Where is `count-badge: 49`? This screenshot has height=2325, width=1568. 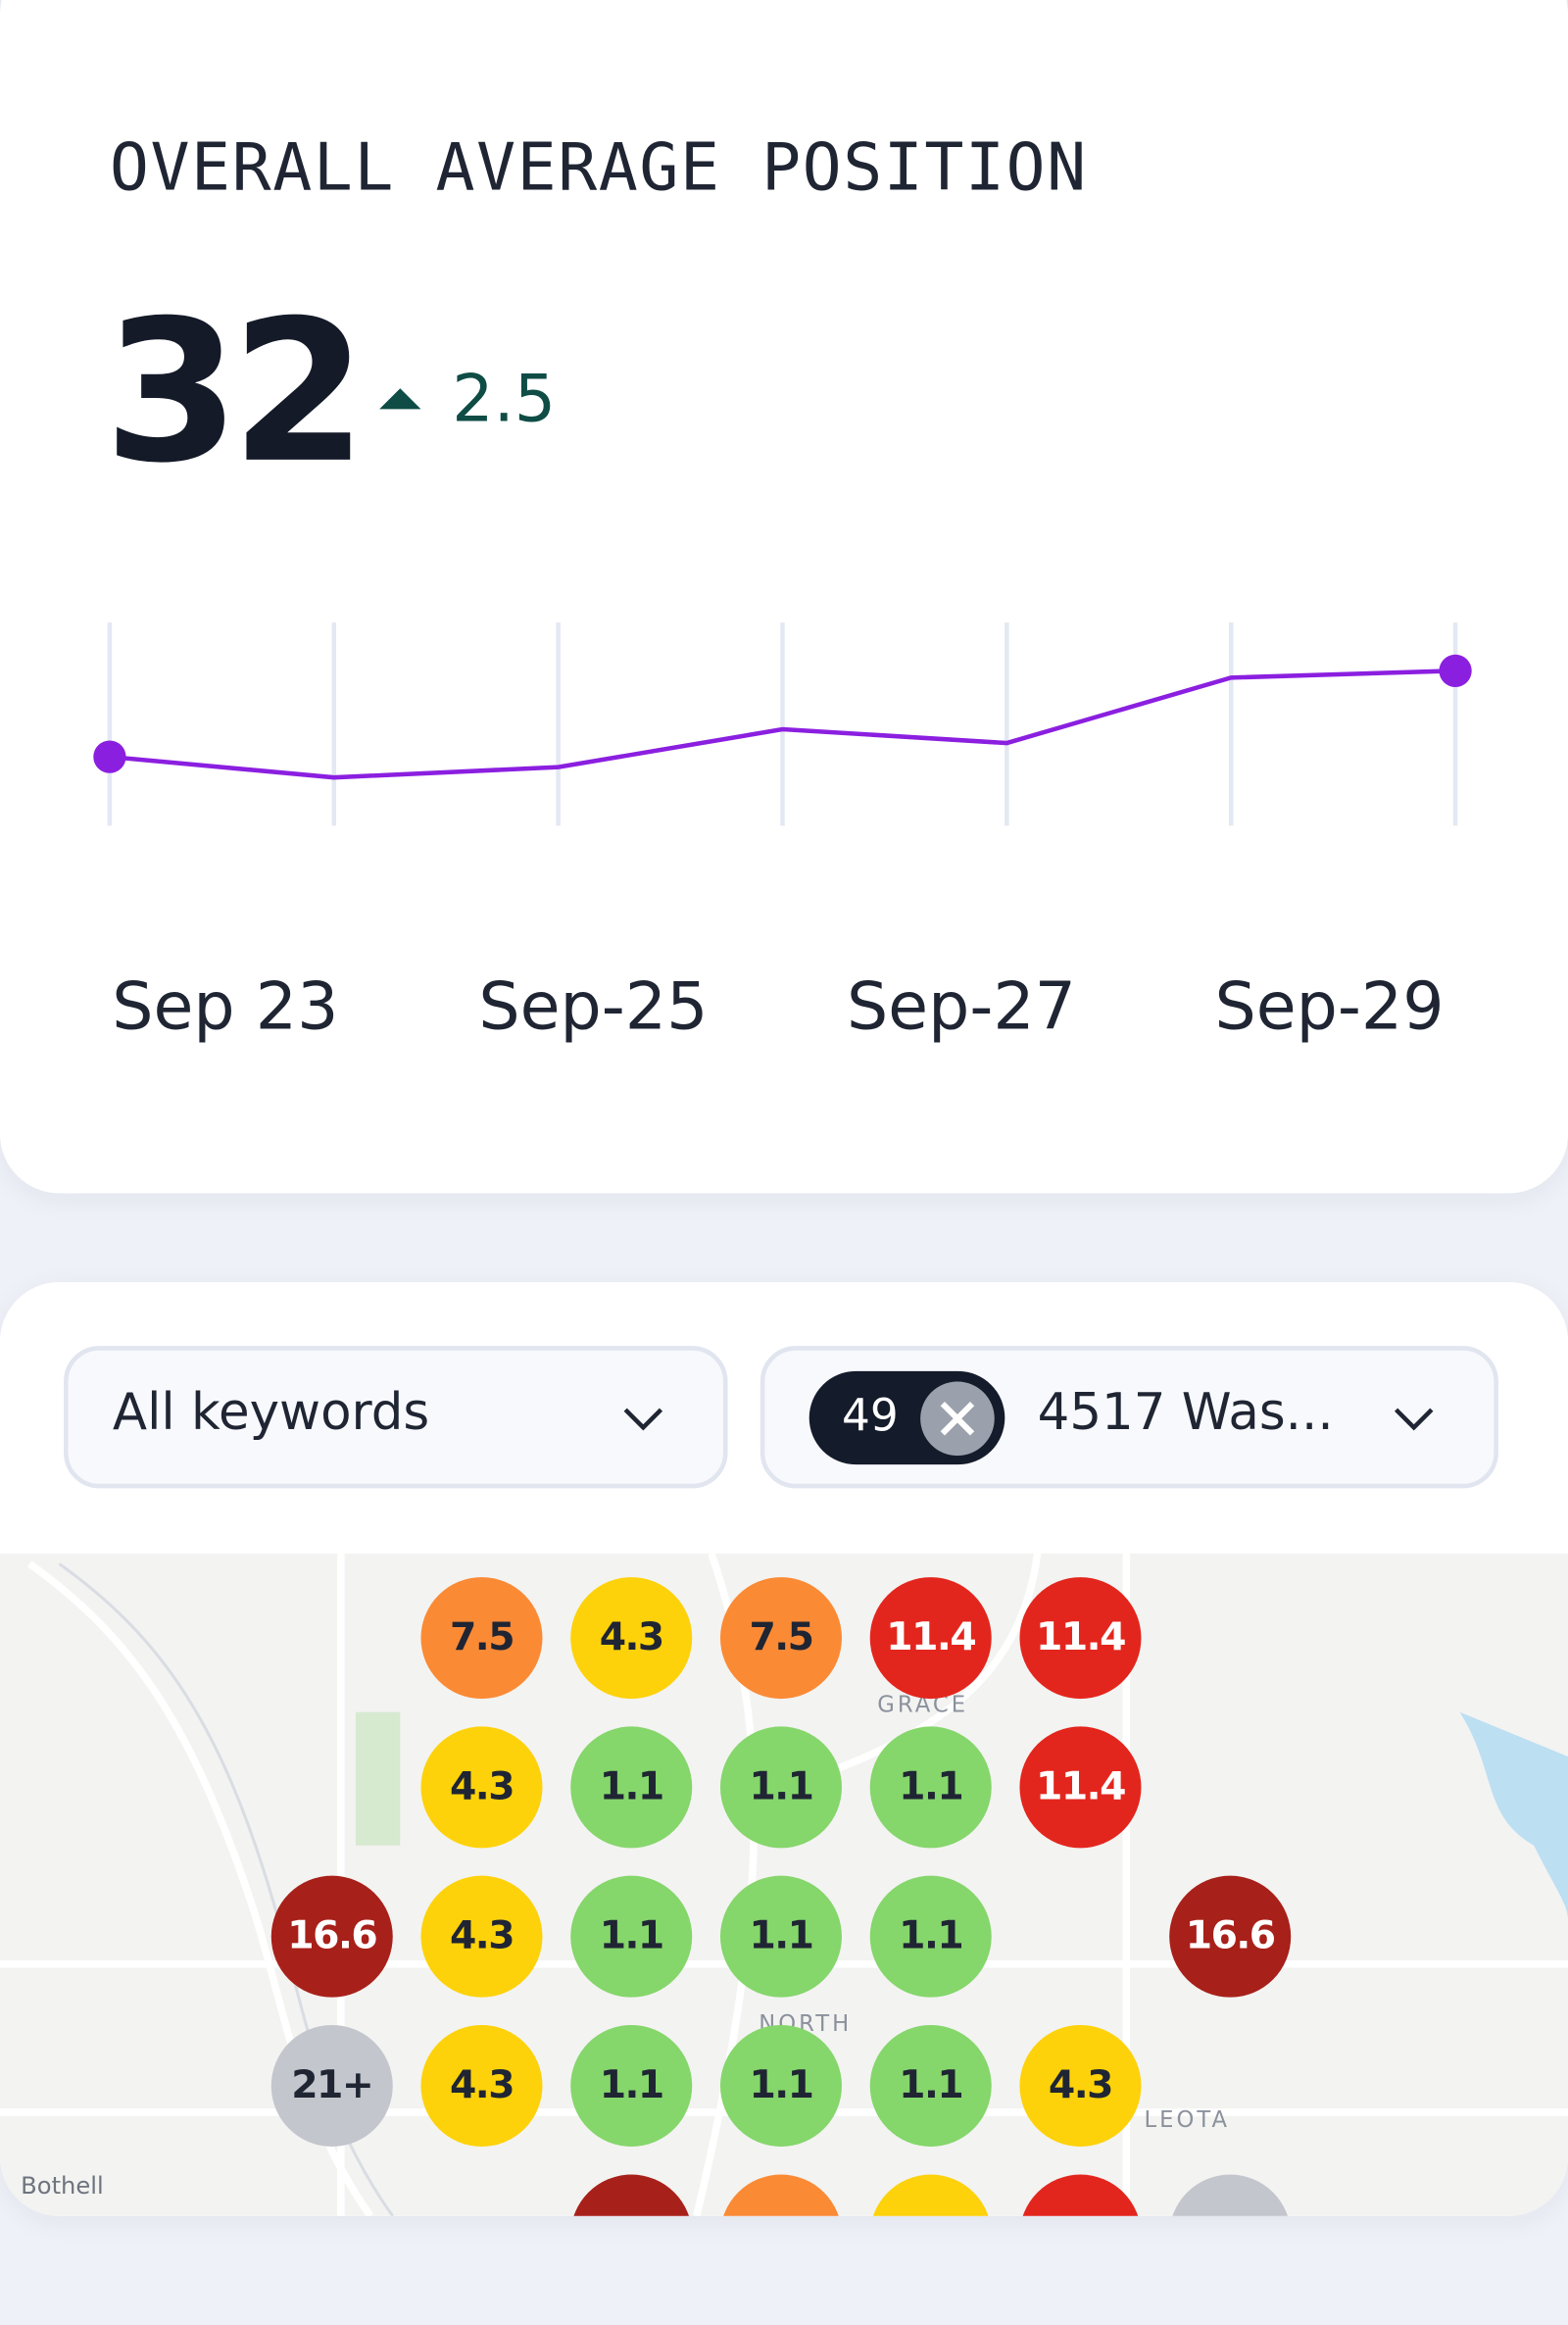 count-badge: 49 is located at coordinates (906, 1417).